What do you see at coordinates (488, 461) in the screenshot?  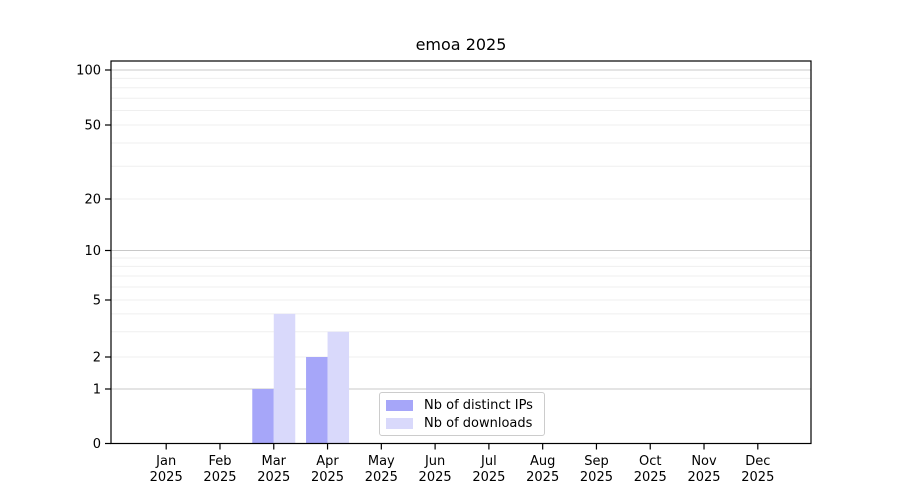 I see `x-tick-label-month: Jul` at bounding box center [488, 461].